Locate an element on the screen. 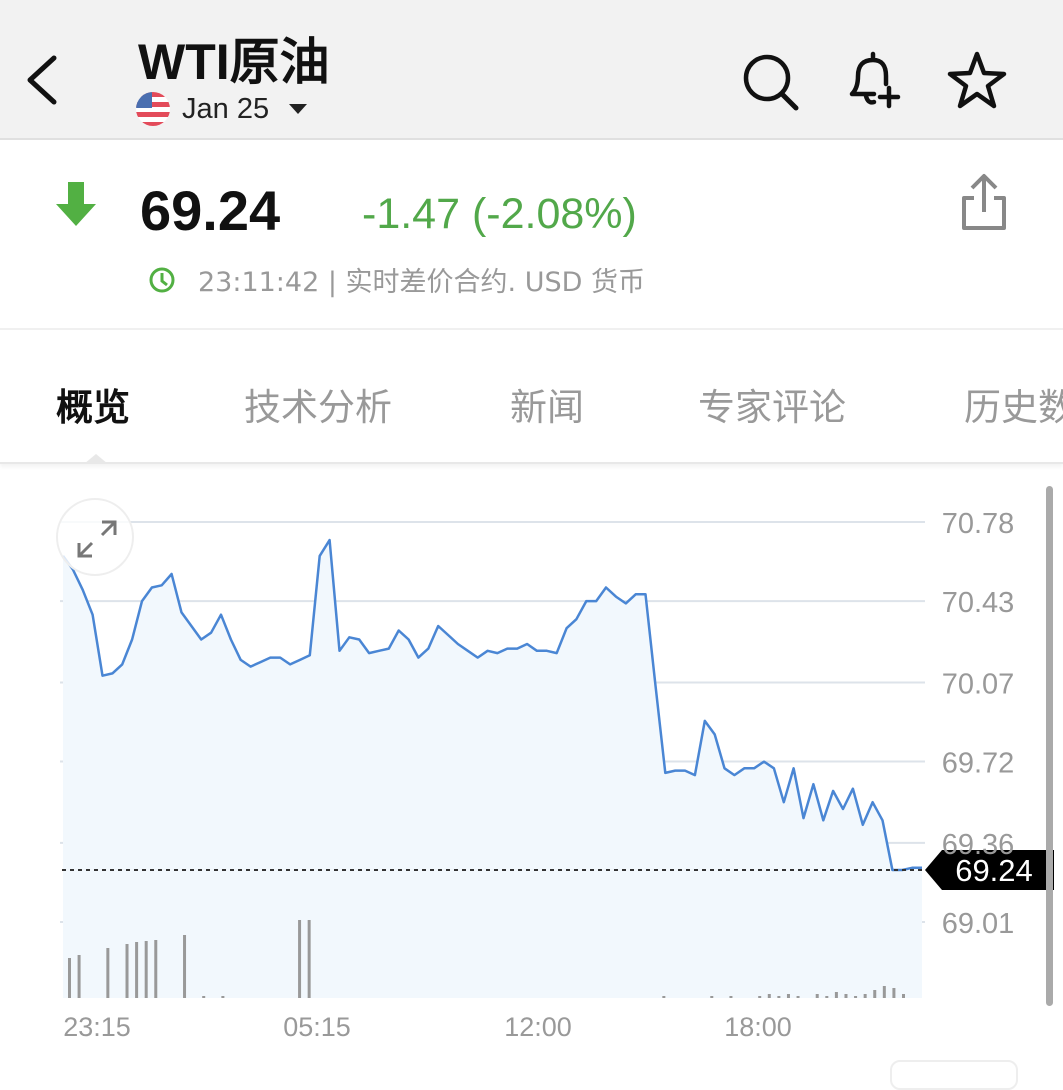 This screenshot has height=1090, width=1063. y-tick-label: 69.36 is located at coordinates (978, 845).